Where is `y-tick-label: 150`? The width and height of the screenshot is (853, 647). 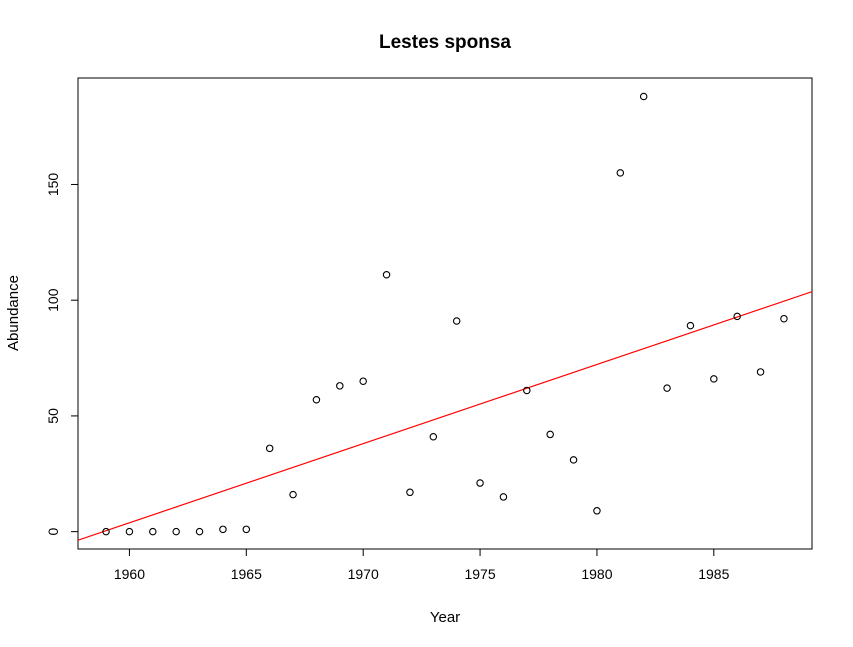 y-tick-label: 150 is located at coordinates (53, 185).